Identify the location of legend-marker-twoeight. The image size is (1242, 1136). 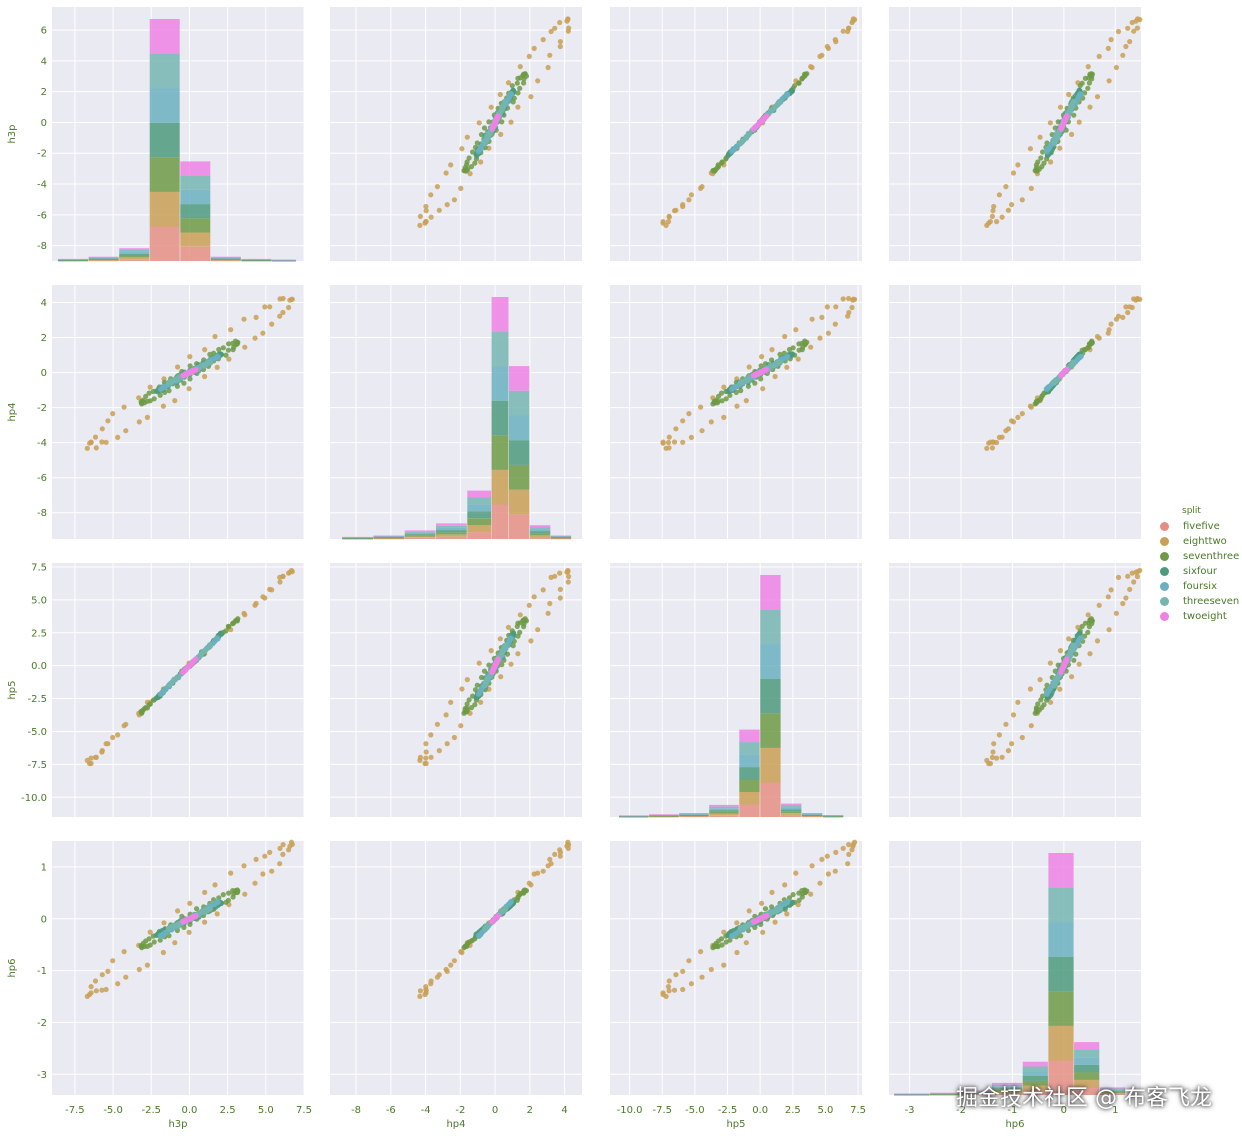
(1164, 616).